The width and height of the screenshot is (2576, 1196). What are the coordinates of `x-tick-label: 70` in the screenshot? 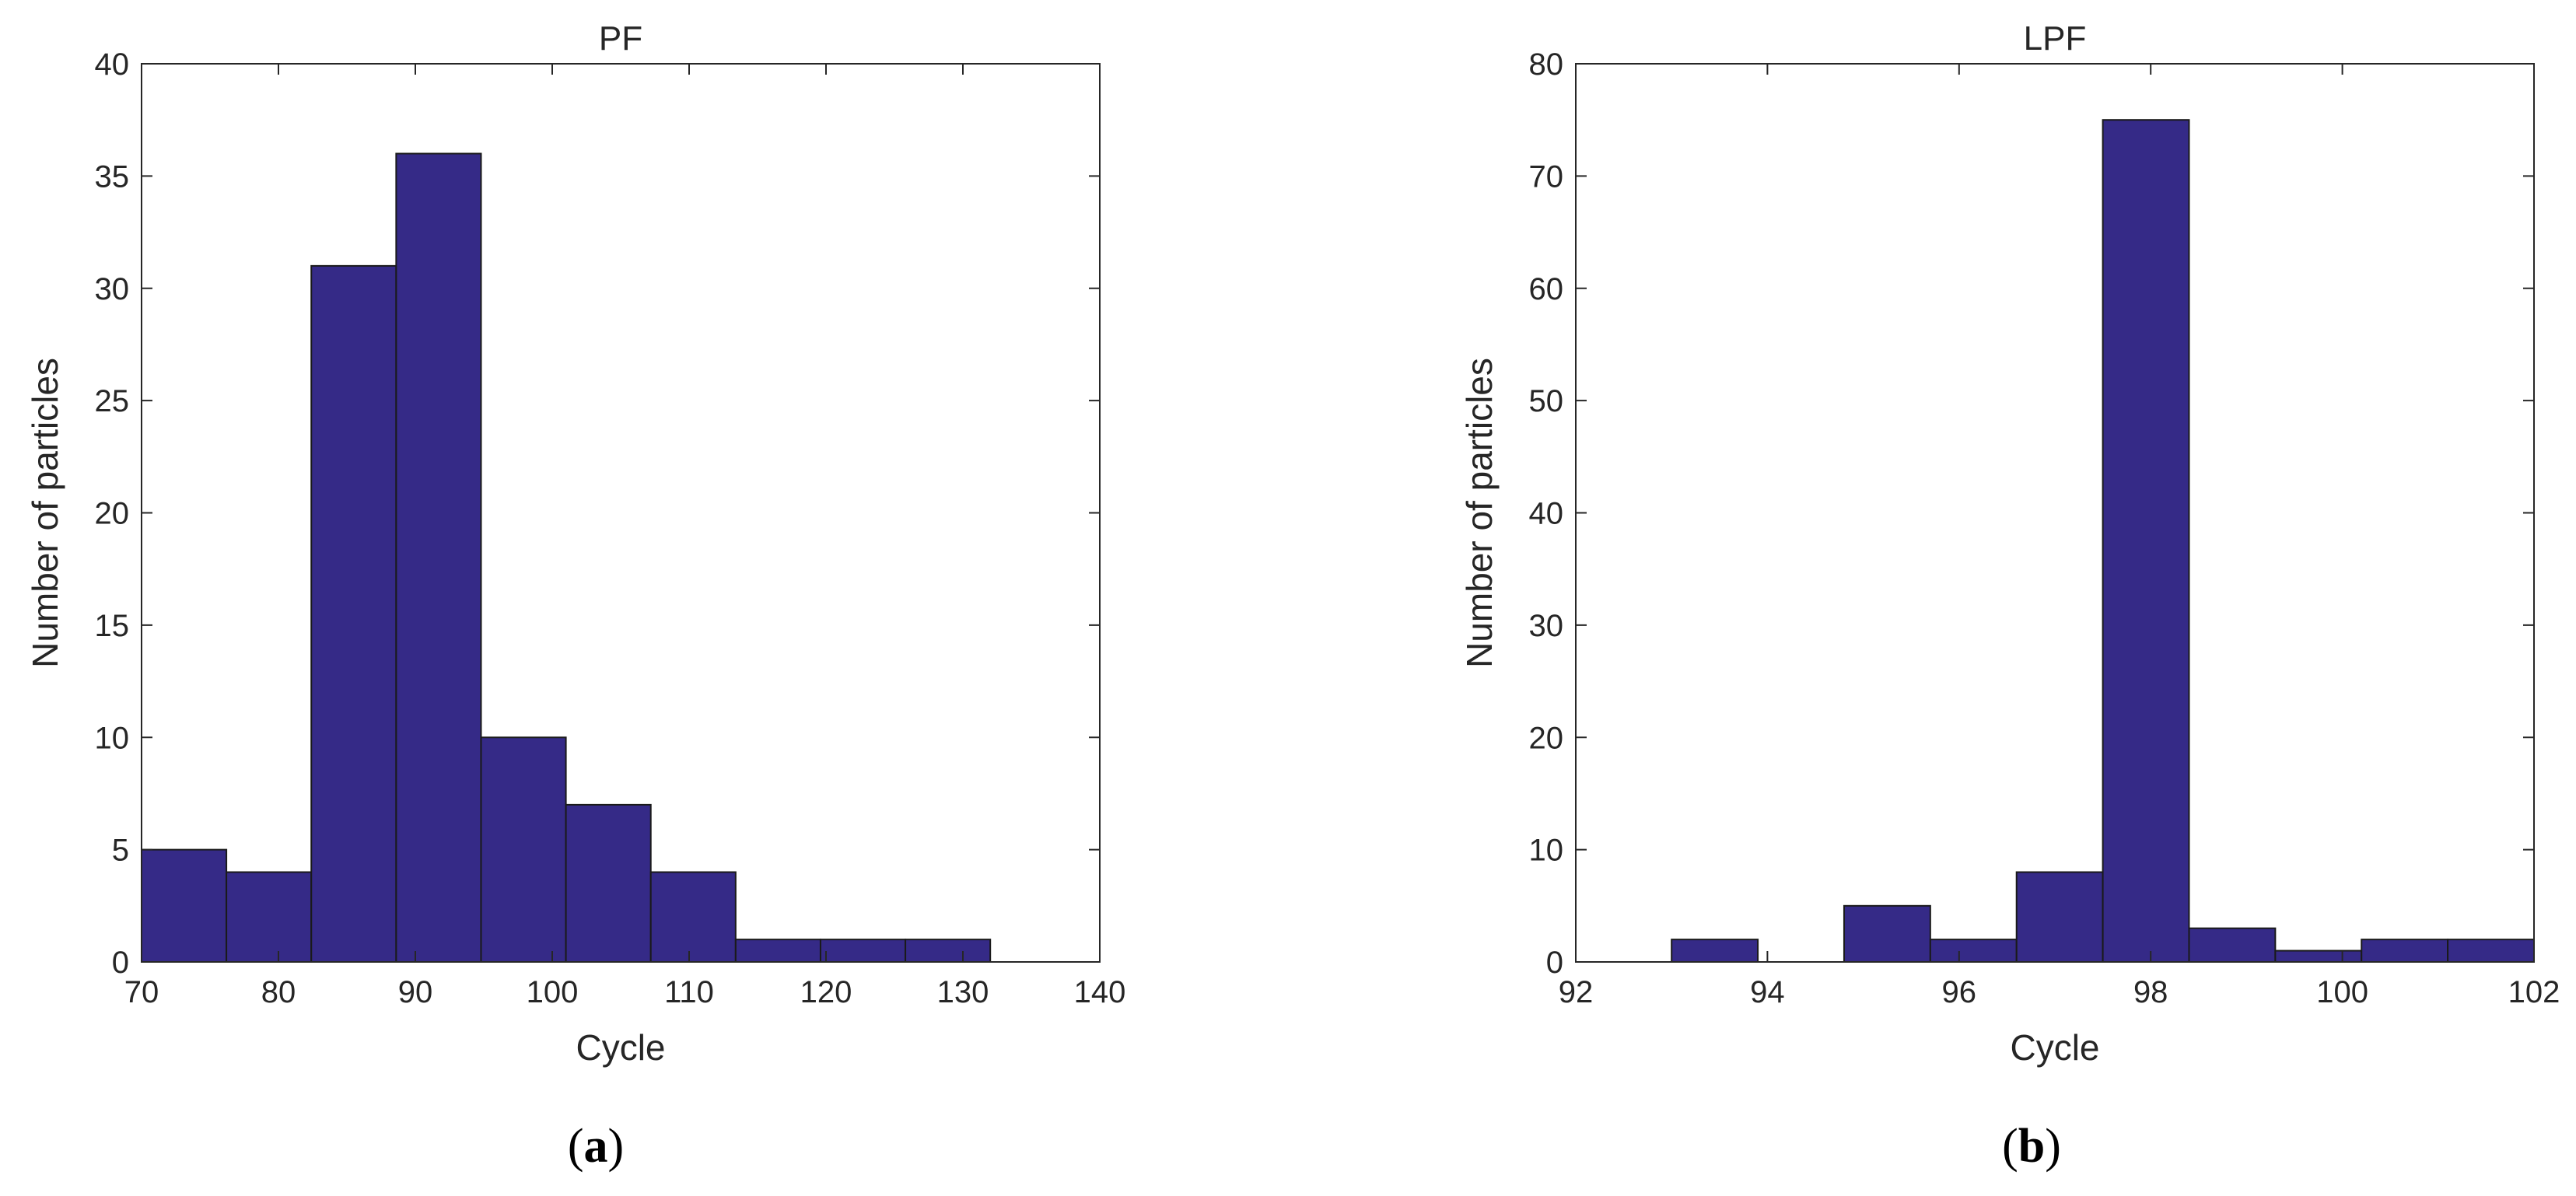 It's located at (142, 992).